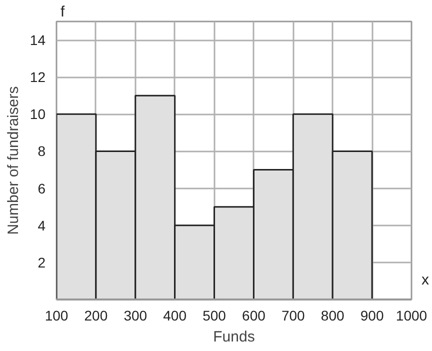 The width and height of the screenshot is (432, 351). What do you see at coordinates (63, 12) in the screenshot?
I see `text: f` at bounding box center [63, 12].